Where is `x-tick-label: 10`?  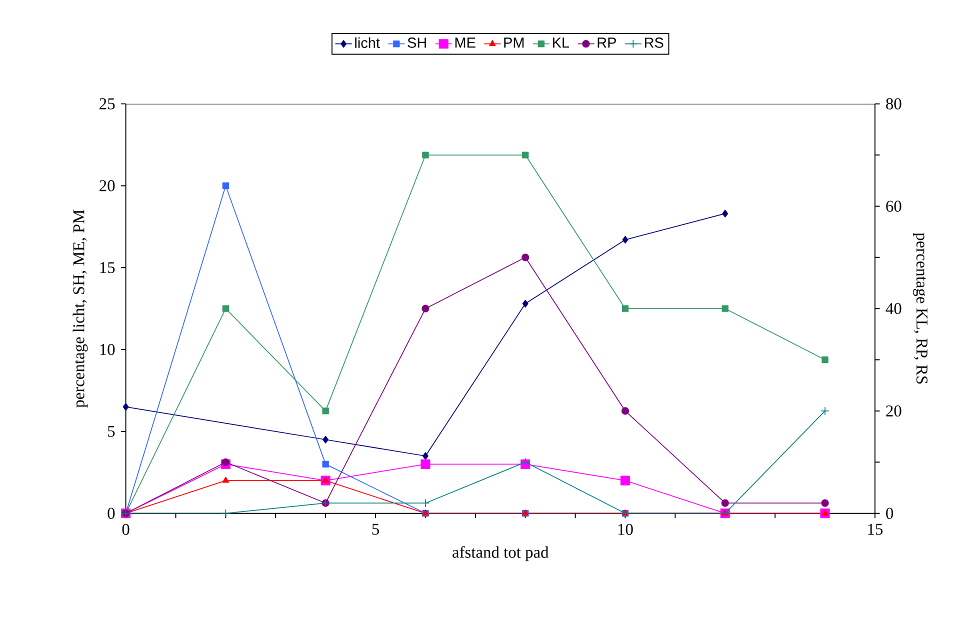
x-tick-label: 10 is located at coordinates (625, 529).